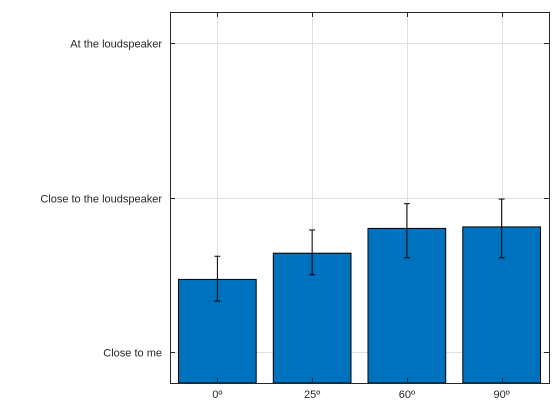 This screenshot has width=553, height=405. What do you see at coordinates (407, 395) in the screenshot?
I see `x-tick-label: 60º` at bounding box center [407, 395].